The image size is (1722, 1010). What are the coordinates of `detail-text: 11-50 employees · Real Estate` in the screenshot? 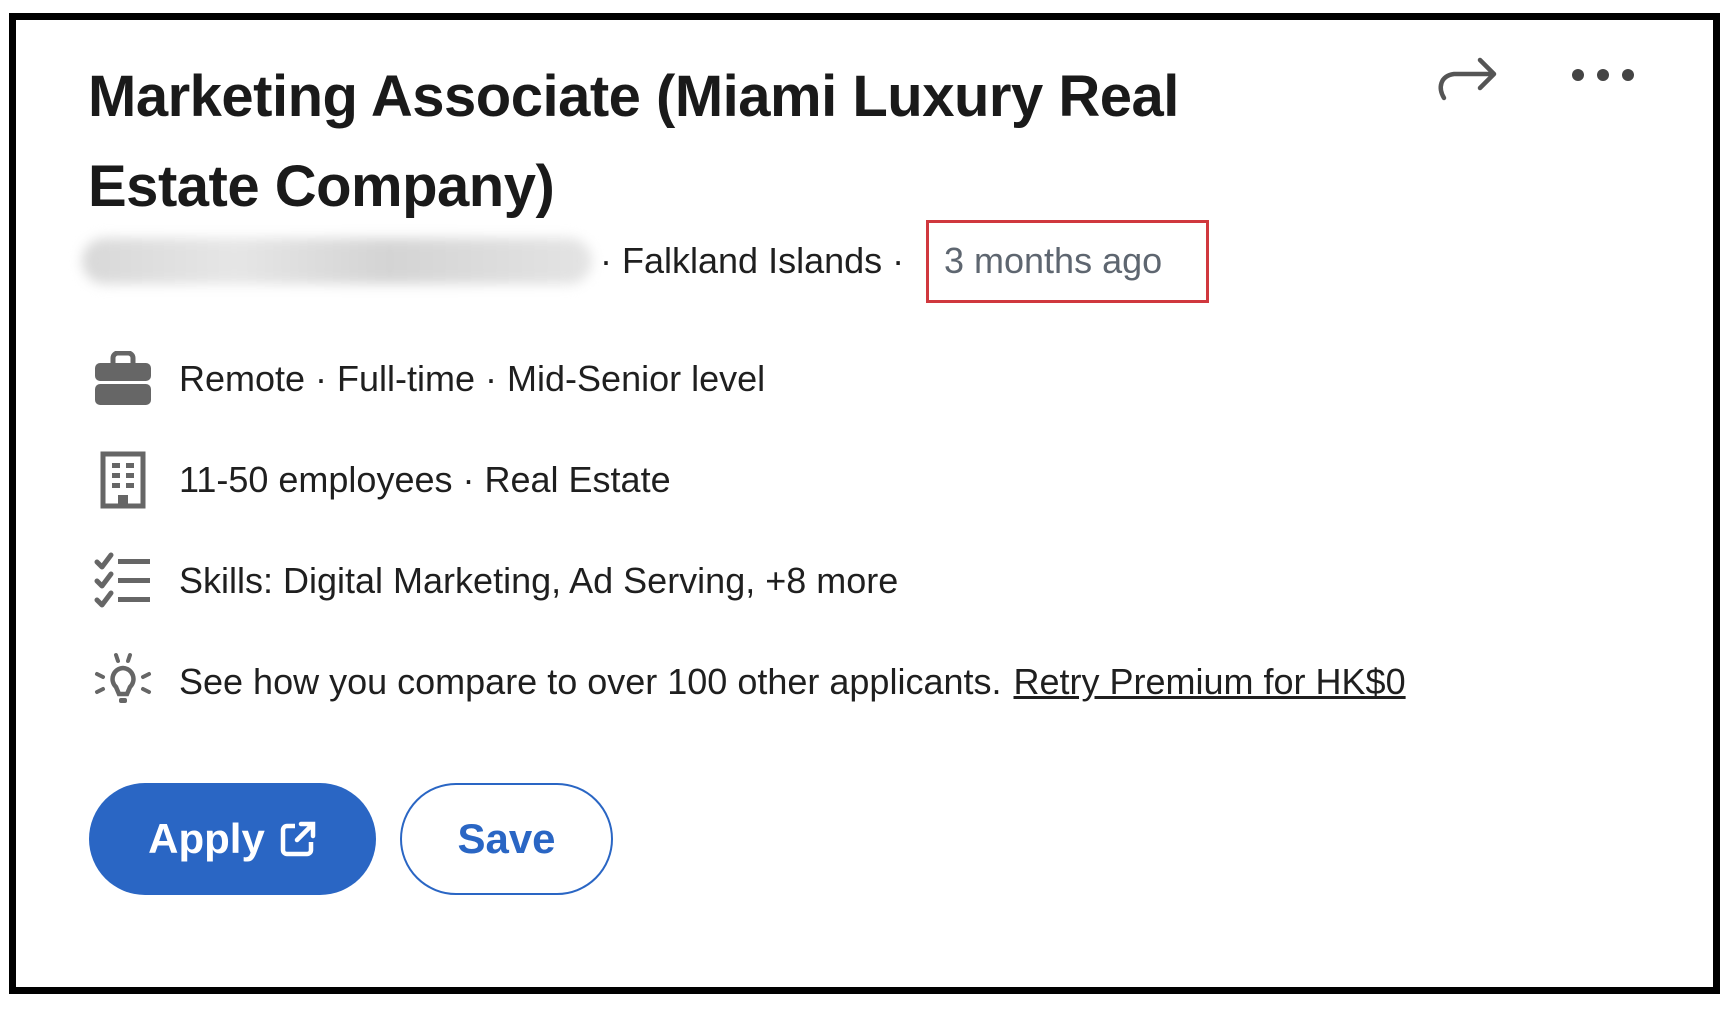 It's located at (425, 479).